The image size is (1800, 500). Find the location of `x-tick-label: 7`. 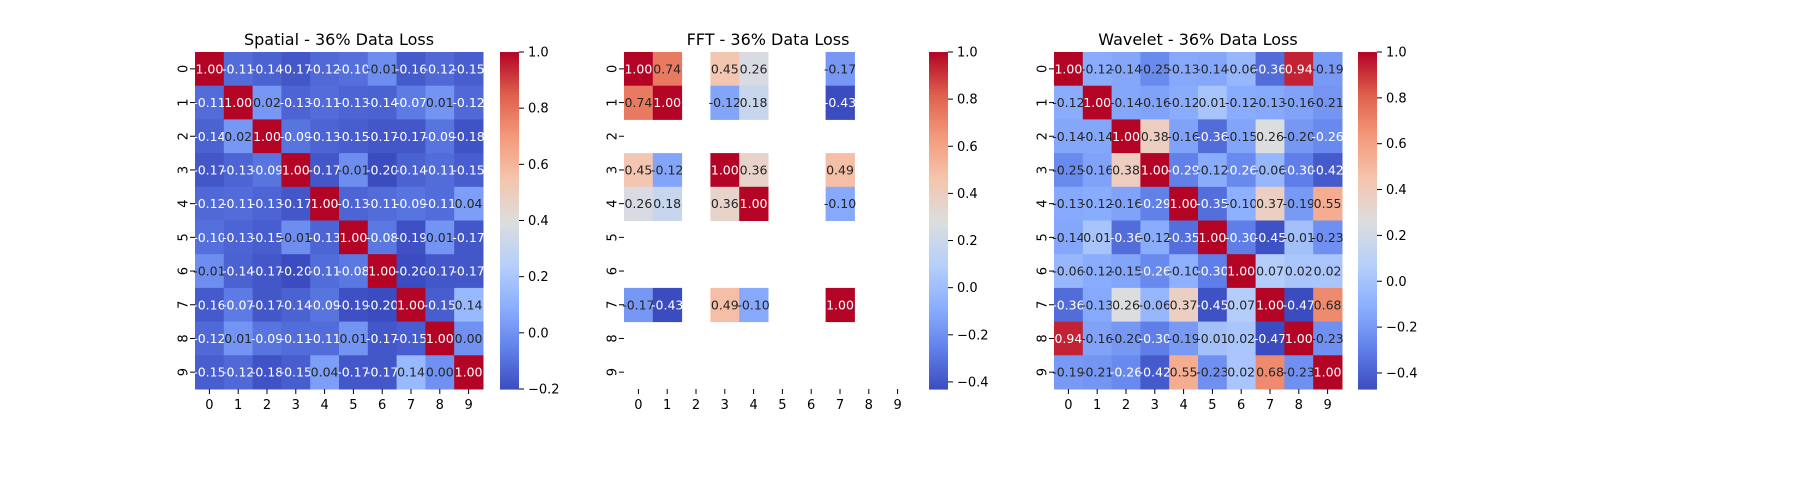

x-tick-label: 7 is located at coordinates (1270, 405).